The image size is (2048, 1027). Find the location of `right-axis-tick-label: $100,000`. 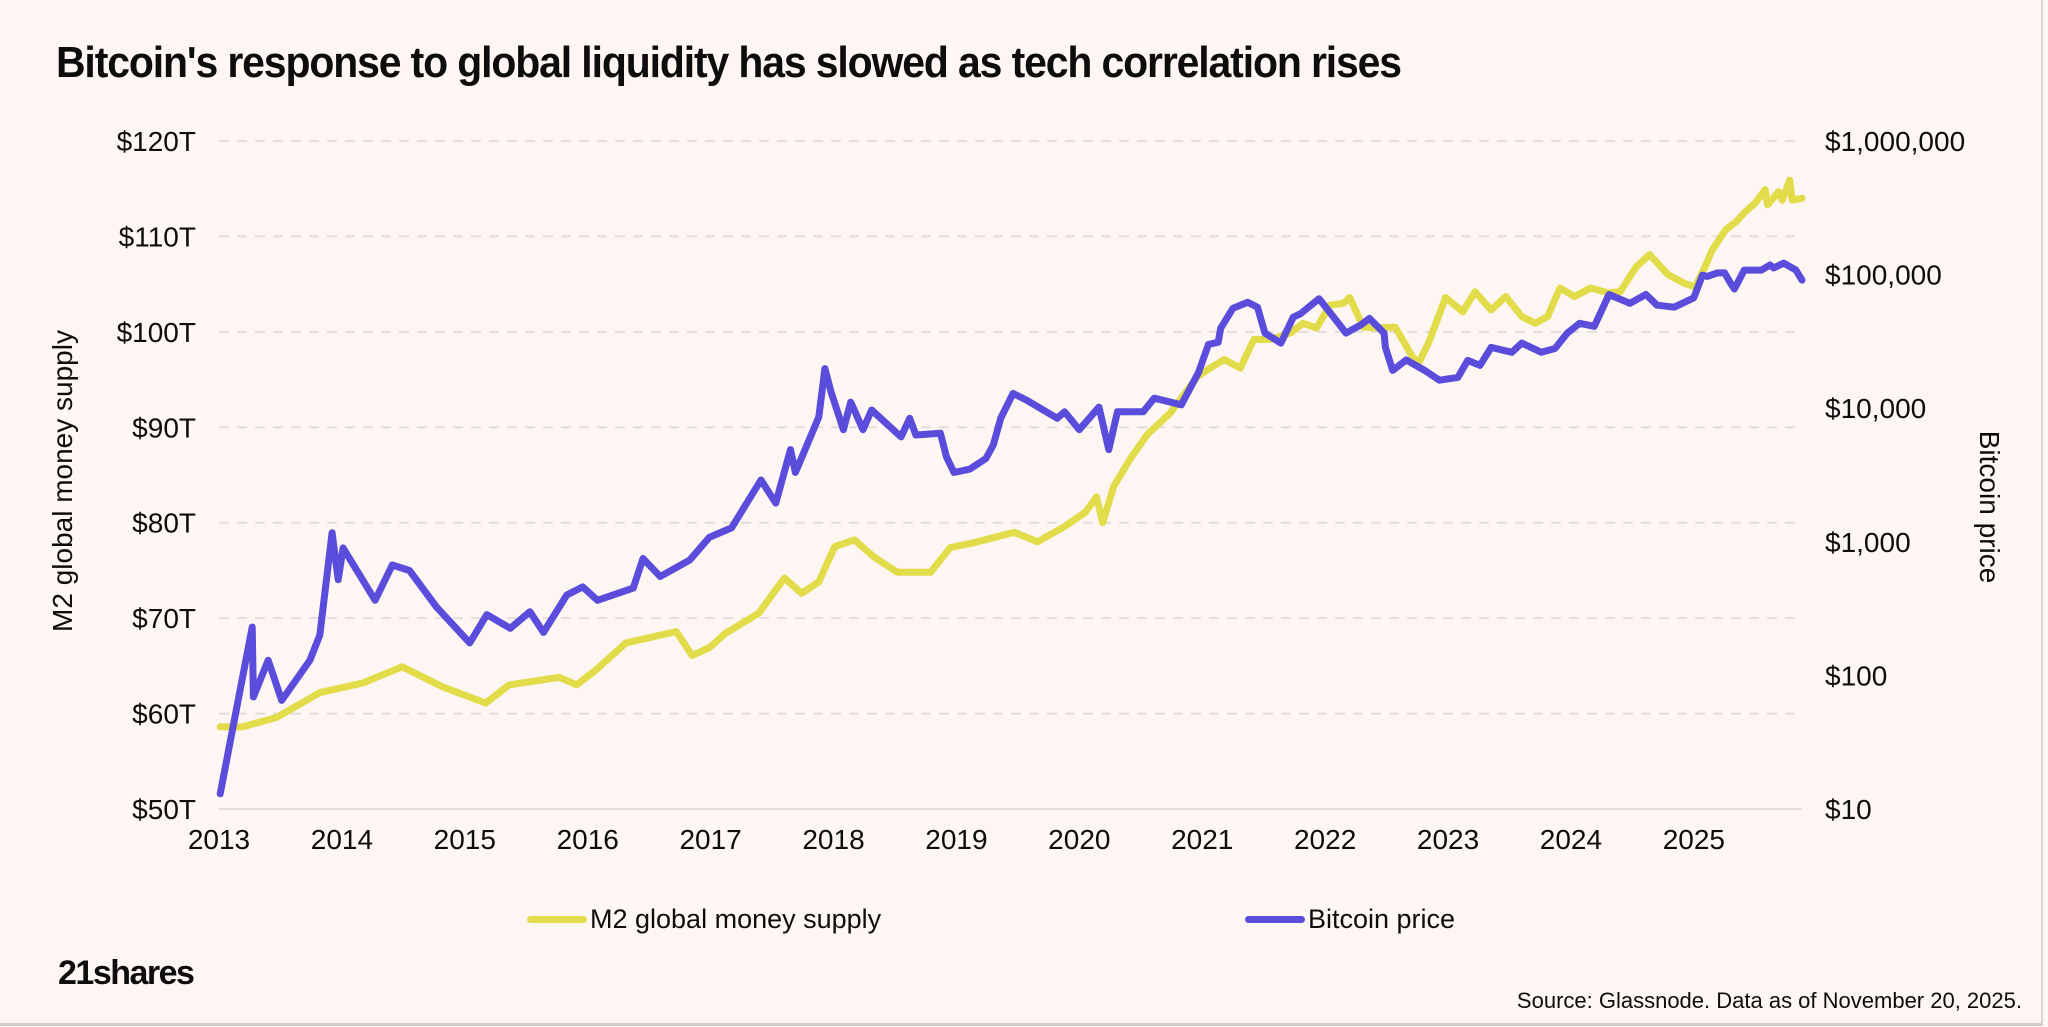

right-axis-tick-label: $100,000 is located at coordinates (1883, 275).